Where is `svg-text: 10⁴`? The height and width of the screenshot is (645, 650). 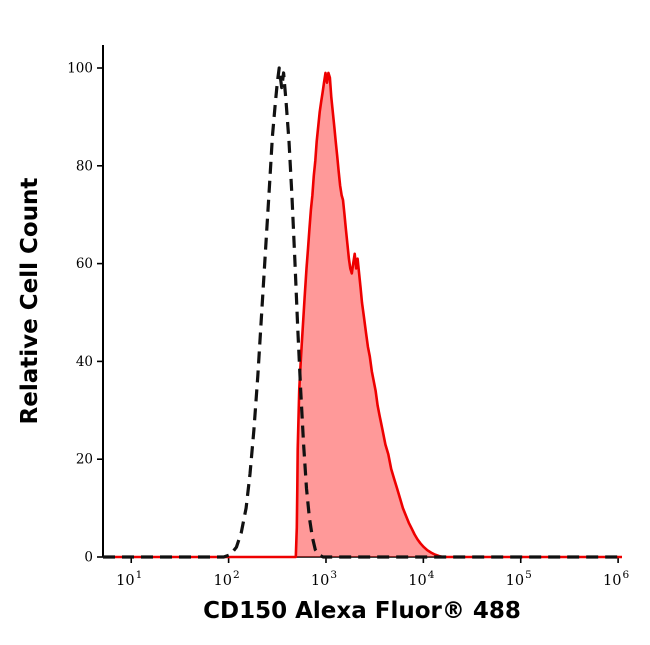 svg-text: 10⁴ is located at coordinates (421, 579).